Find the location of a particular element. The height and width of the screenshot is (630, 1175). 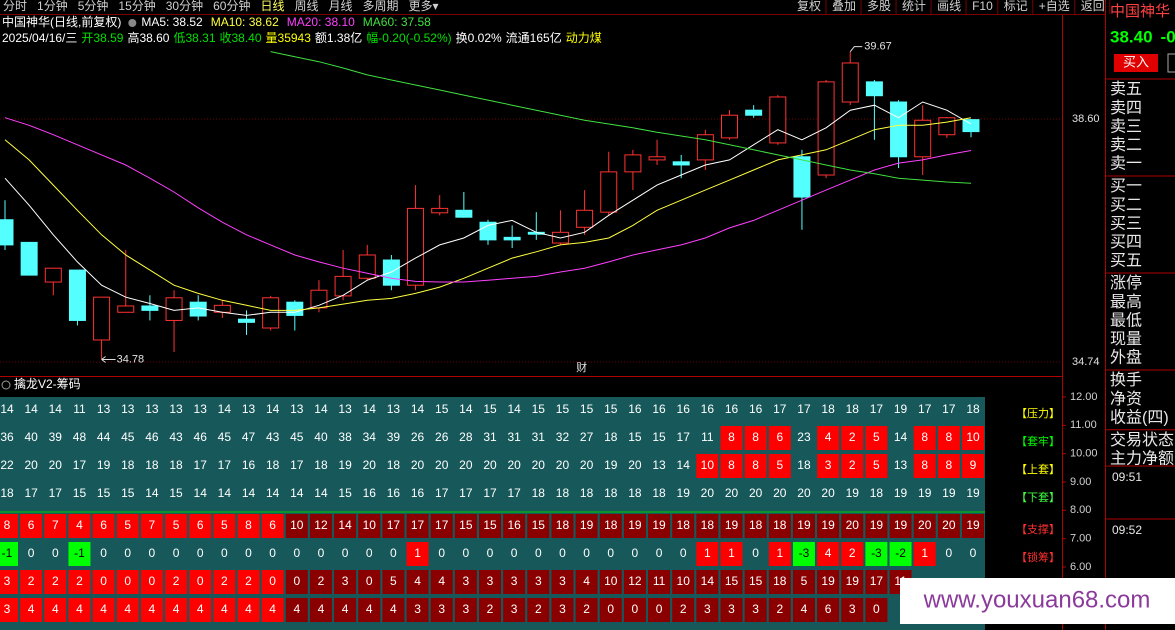

cell-value: 5 is located at coordinates (176, 525).